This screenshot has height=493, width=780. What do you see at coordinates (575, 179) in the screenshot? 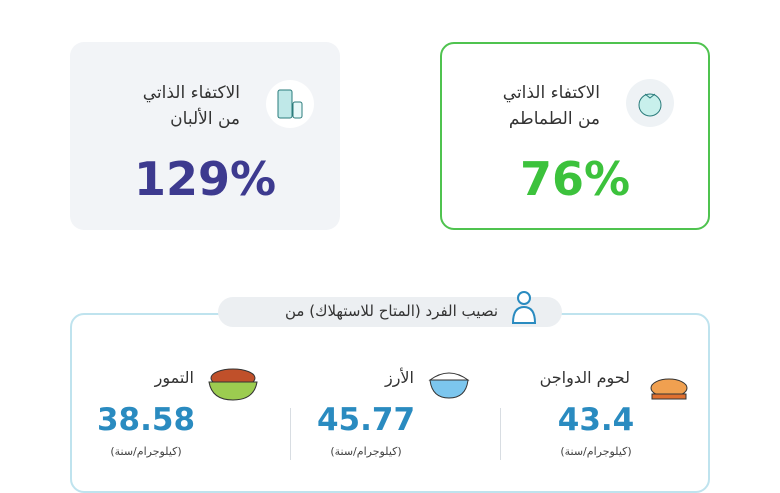
I see `tomato-value: 76%` at bounding box center [575, 179].